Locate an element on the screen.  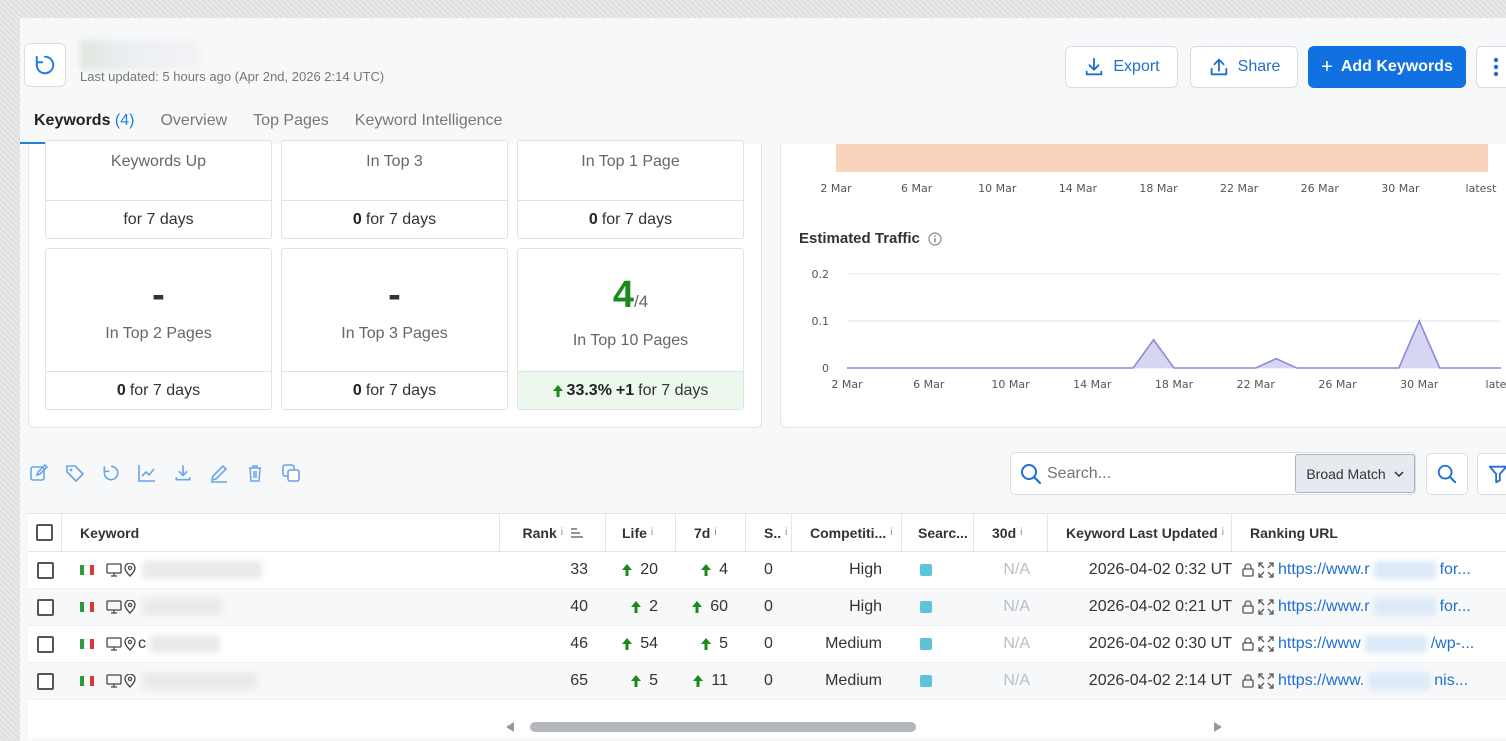
col-30d: 30d i is located at coordinates (1011, 532).